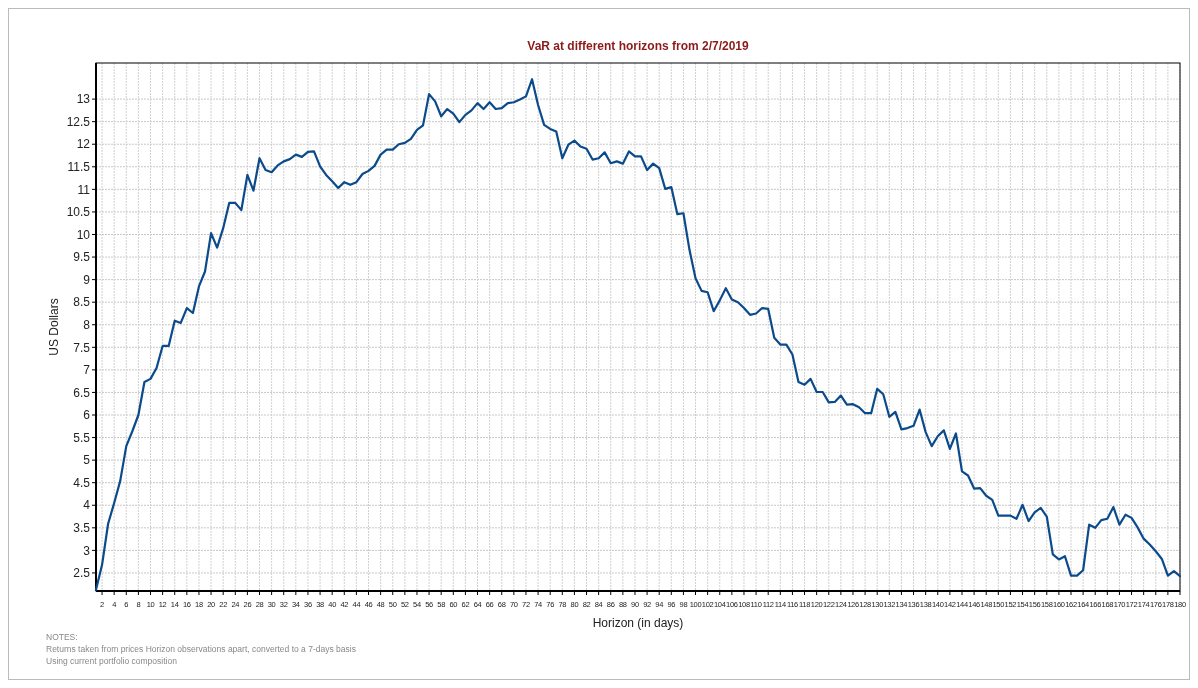  What do you see at coordinates (87, 550) in the screenshot?
I see `y-tick-label: 3` at bounding box center [87, 550].